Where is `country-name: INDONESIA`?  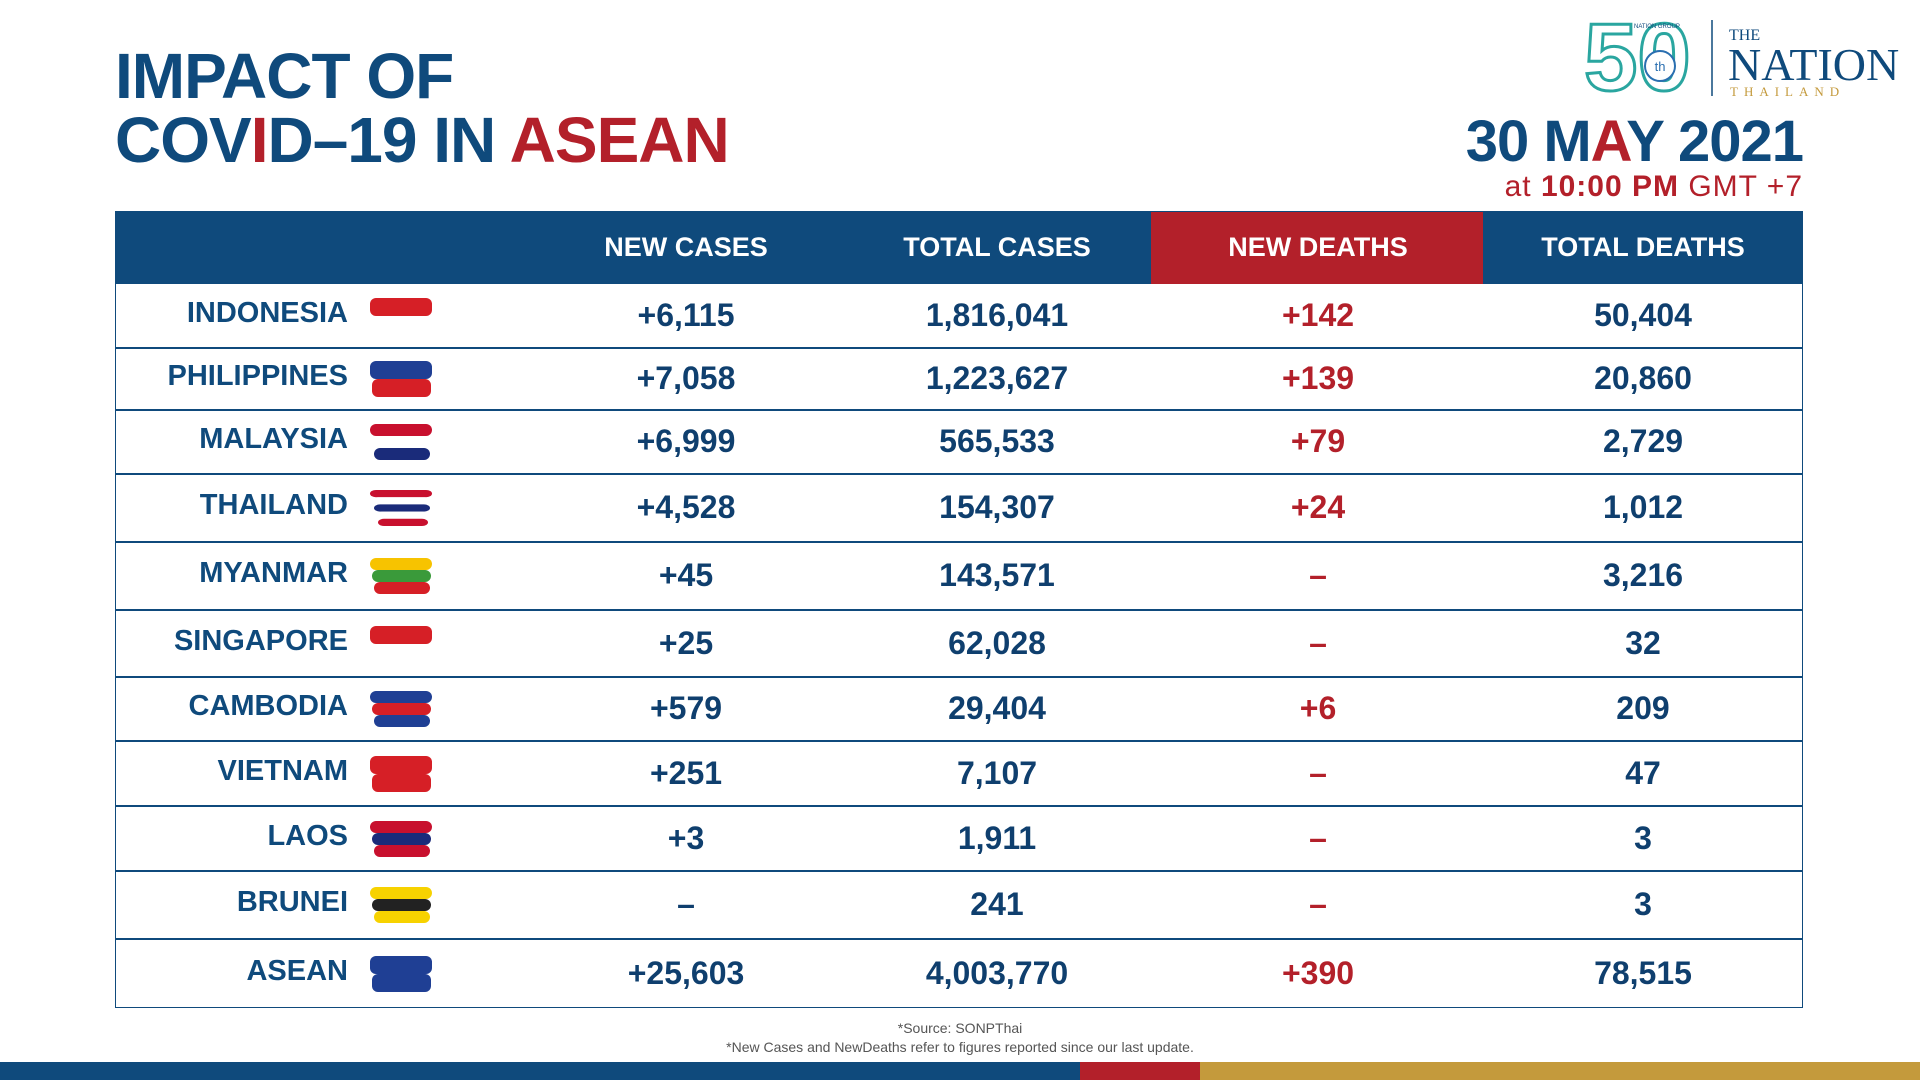 country-name: INDONESIA is located at coordinates (267, 313).